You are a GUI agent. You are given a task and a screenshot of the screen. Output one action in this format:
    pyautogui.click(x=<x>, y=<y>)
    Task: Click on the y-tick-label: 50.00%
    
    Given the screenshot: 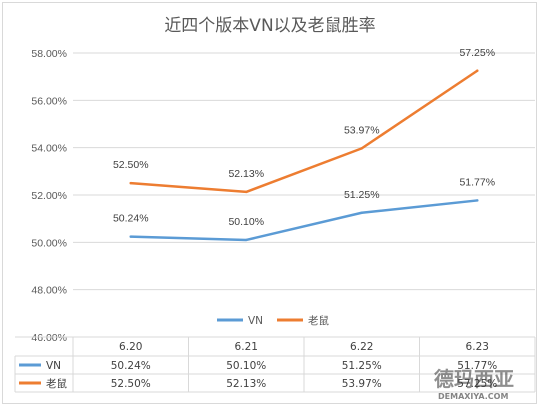 What is the action you would take?
    pyautogui.click(x=49, y=243)
    